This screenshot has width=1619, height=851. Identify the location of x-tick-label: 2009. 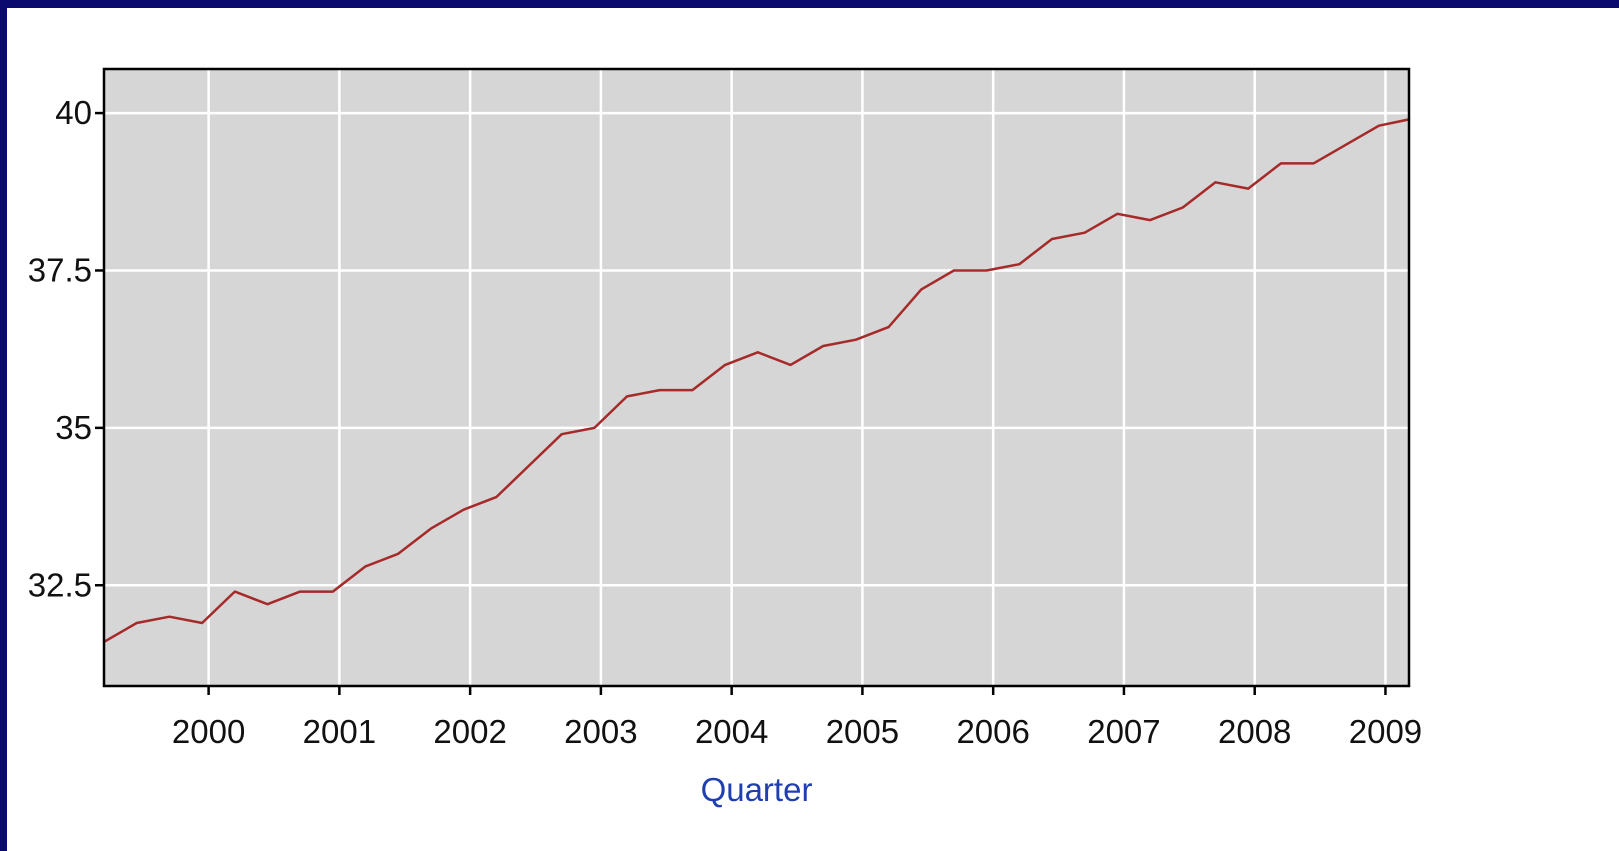
(1385, 731).